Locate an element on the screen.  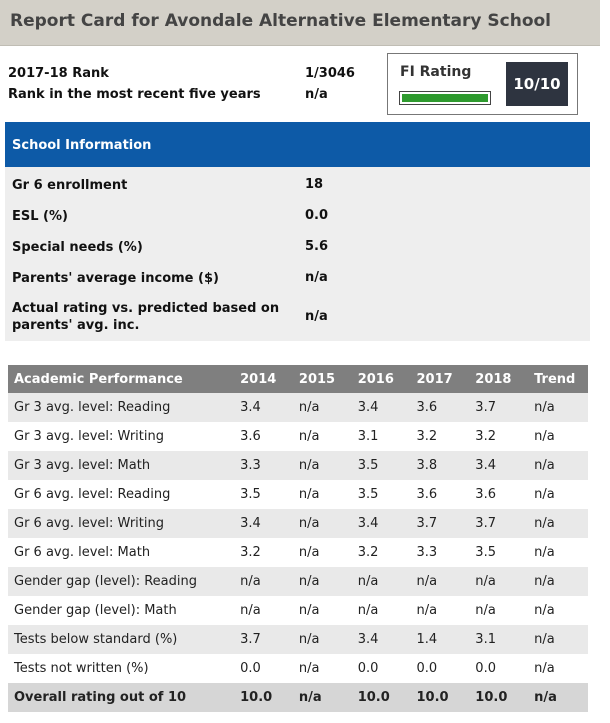
row-label: Gr 6 avg. level: Writing is located at coordinates (121, 523).